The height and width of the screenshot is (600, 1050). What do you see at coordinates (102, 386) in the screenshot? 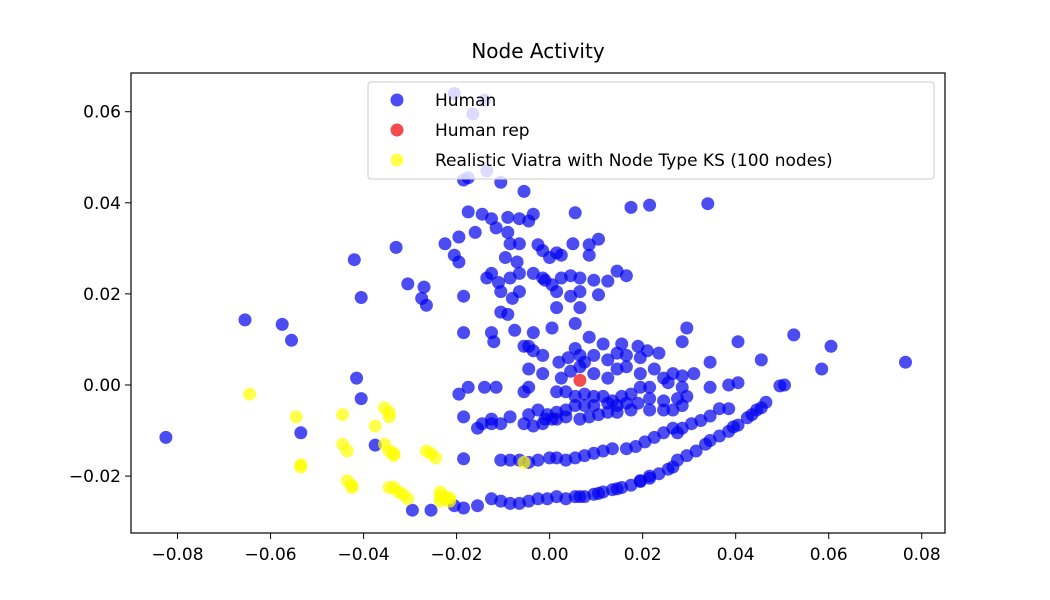
I see `y-tick-label: 0.00` at bounding box center [102, 386].